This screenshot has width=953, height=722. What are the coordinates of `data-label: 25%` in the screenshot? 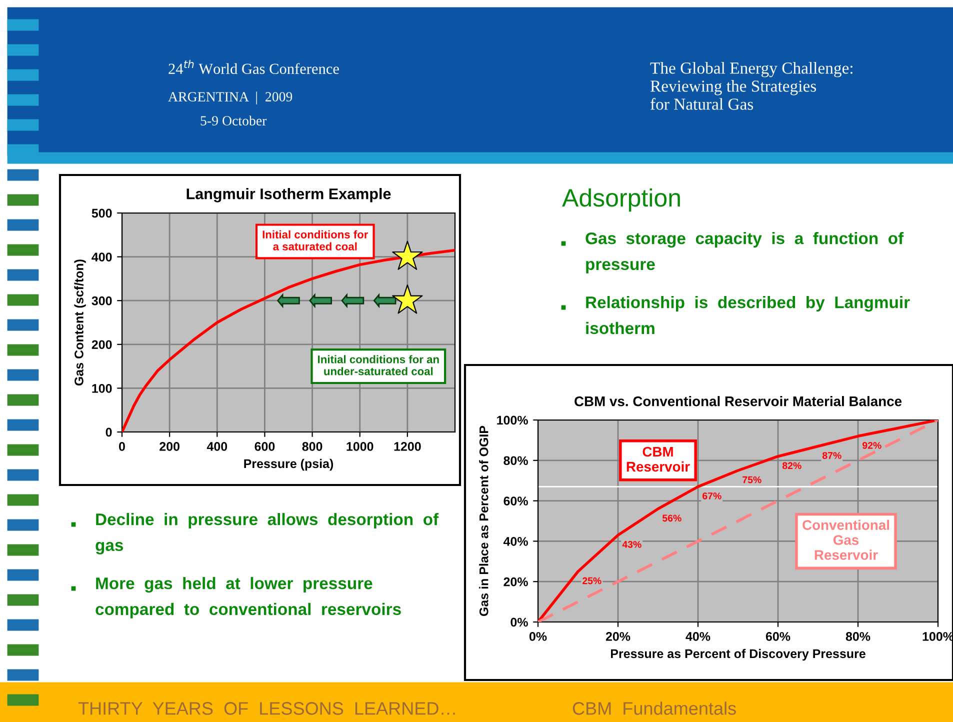 It's located at (592, 580).